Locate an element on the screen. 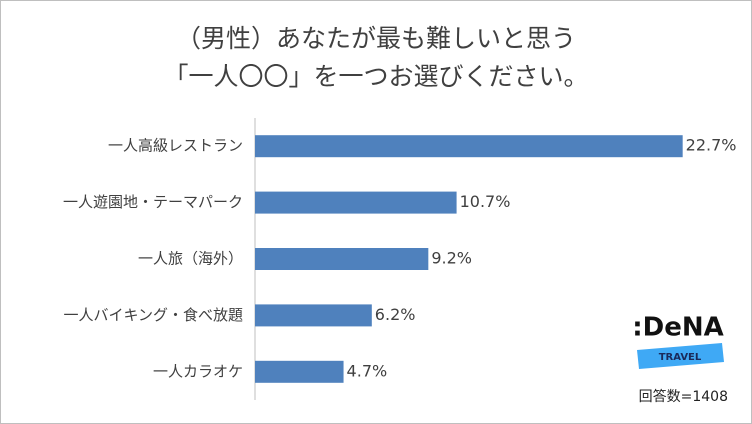  note: 回答数=1408 is located at coordinates (683, 396).